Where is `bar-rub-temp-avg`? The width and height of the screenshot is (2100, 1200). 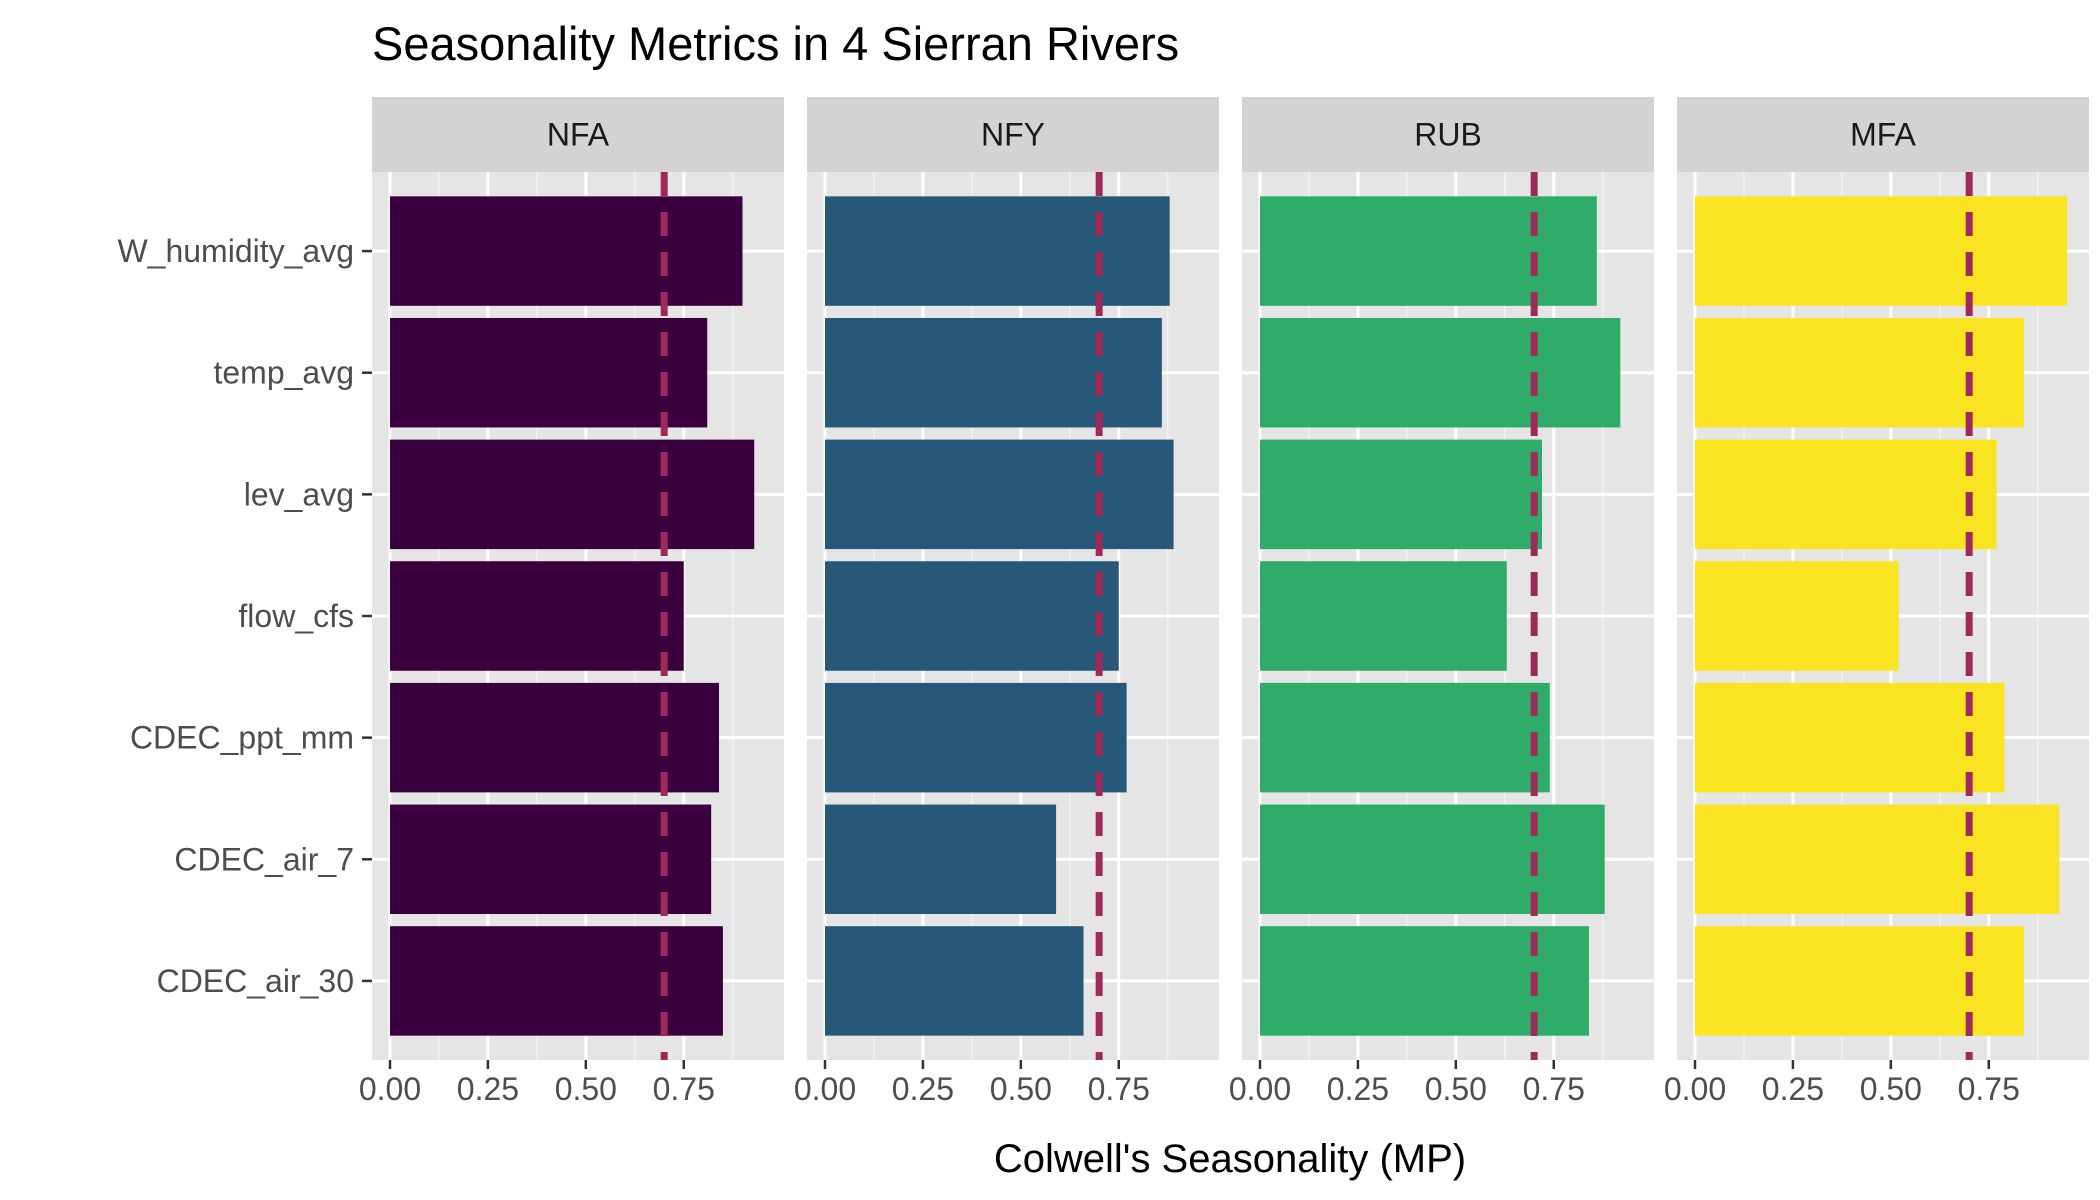
bar-rub-temp-avg is located at coordinates (1440, 372).